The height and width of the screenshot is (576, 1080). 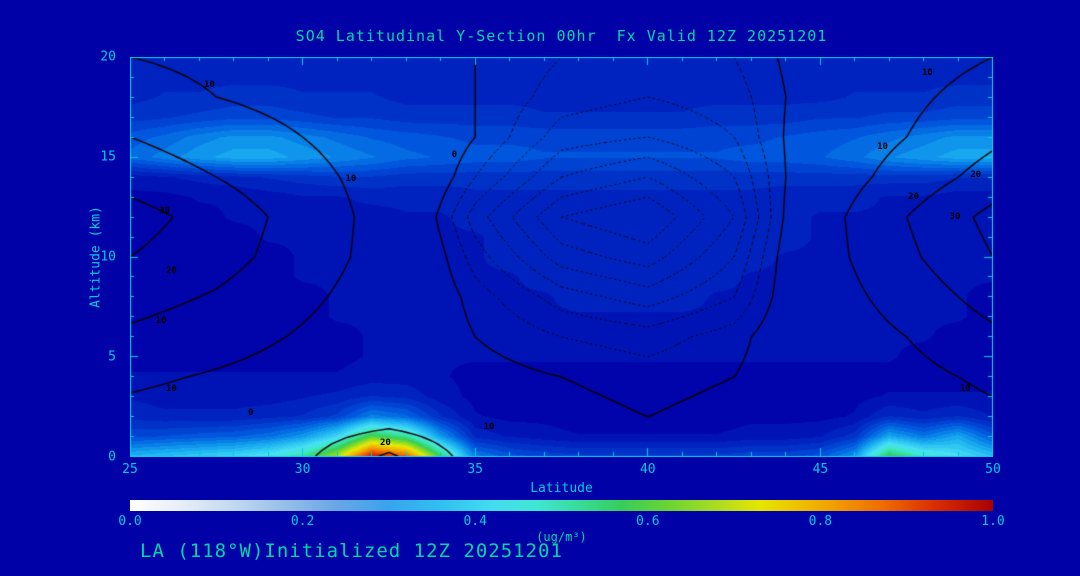 What do you see at coordinates (647, 469) in the screenshot?
I see `x-tick-label: 40` at bounding box center [647, 469].